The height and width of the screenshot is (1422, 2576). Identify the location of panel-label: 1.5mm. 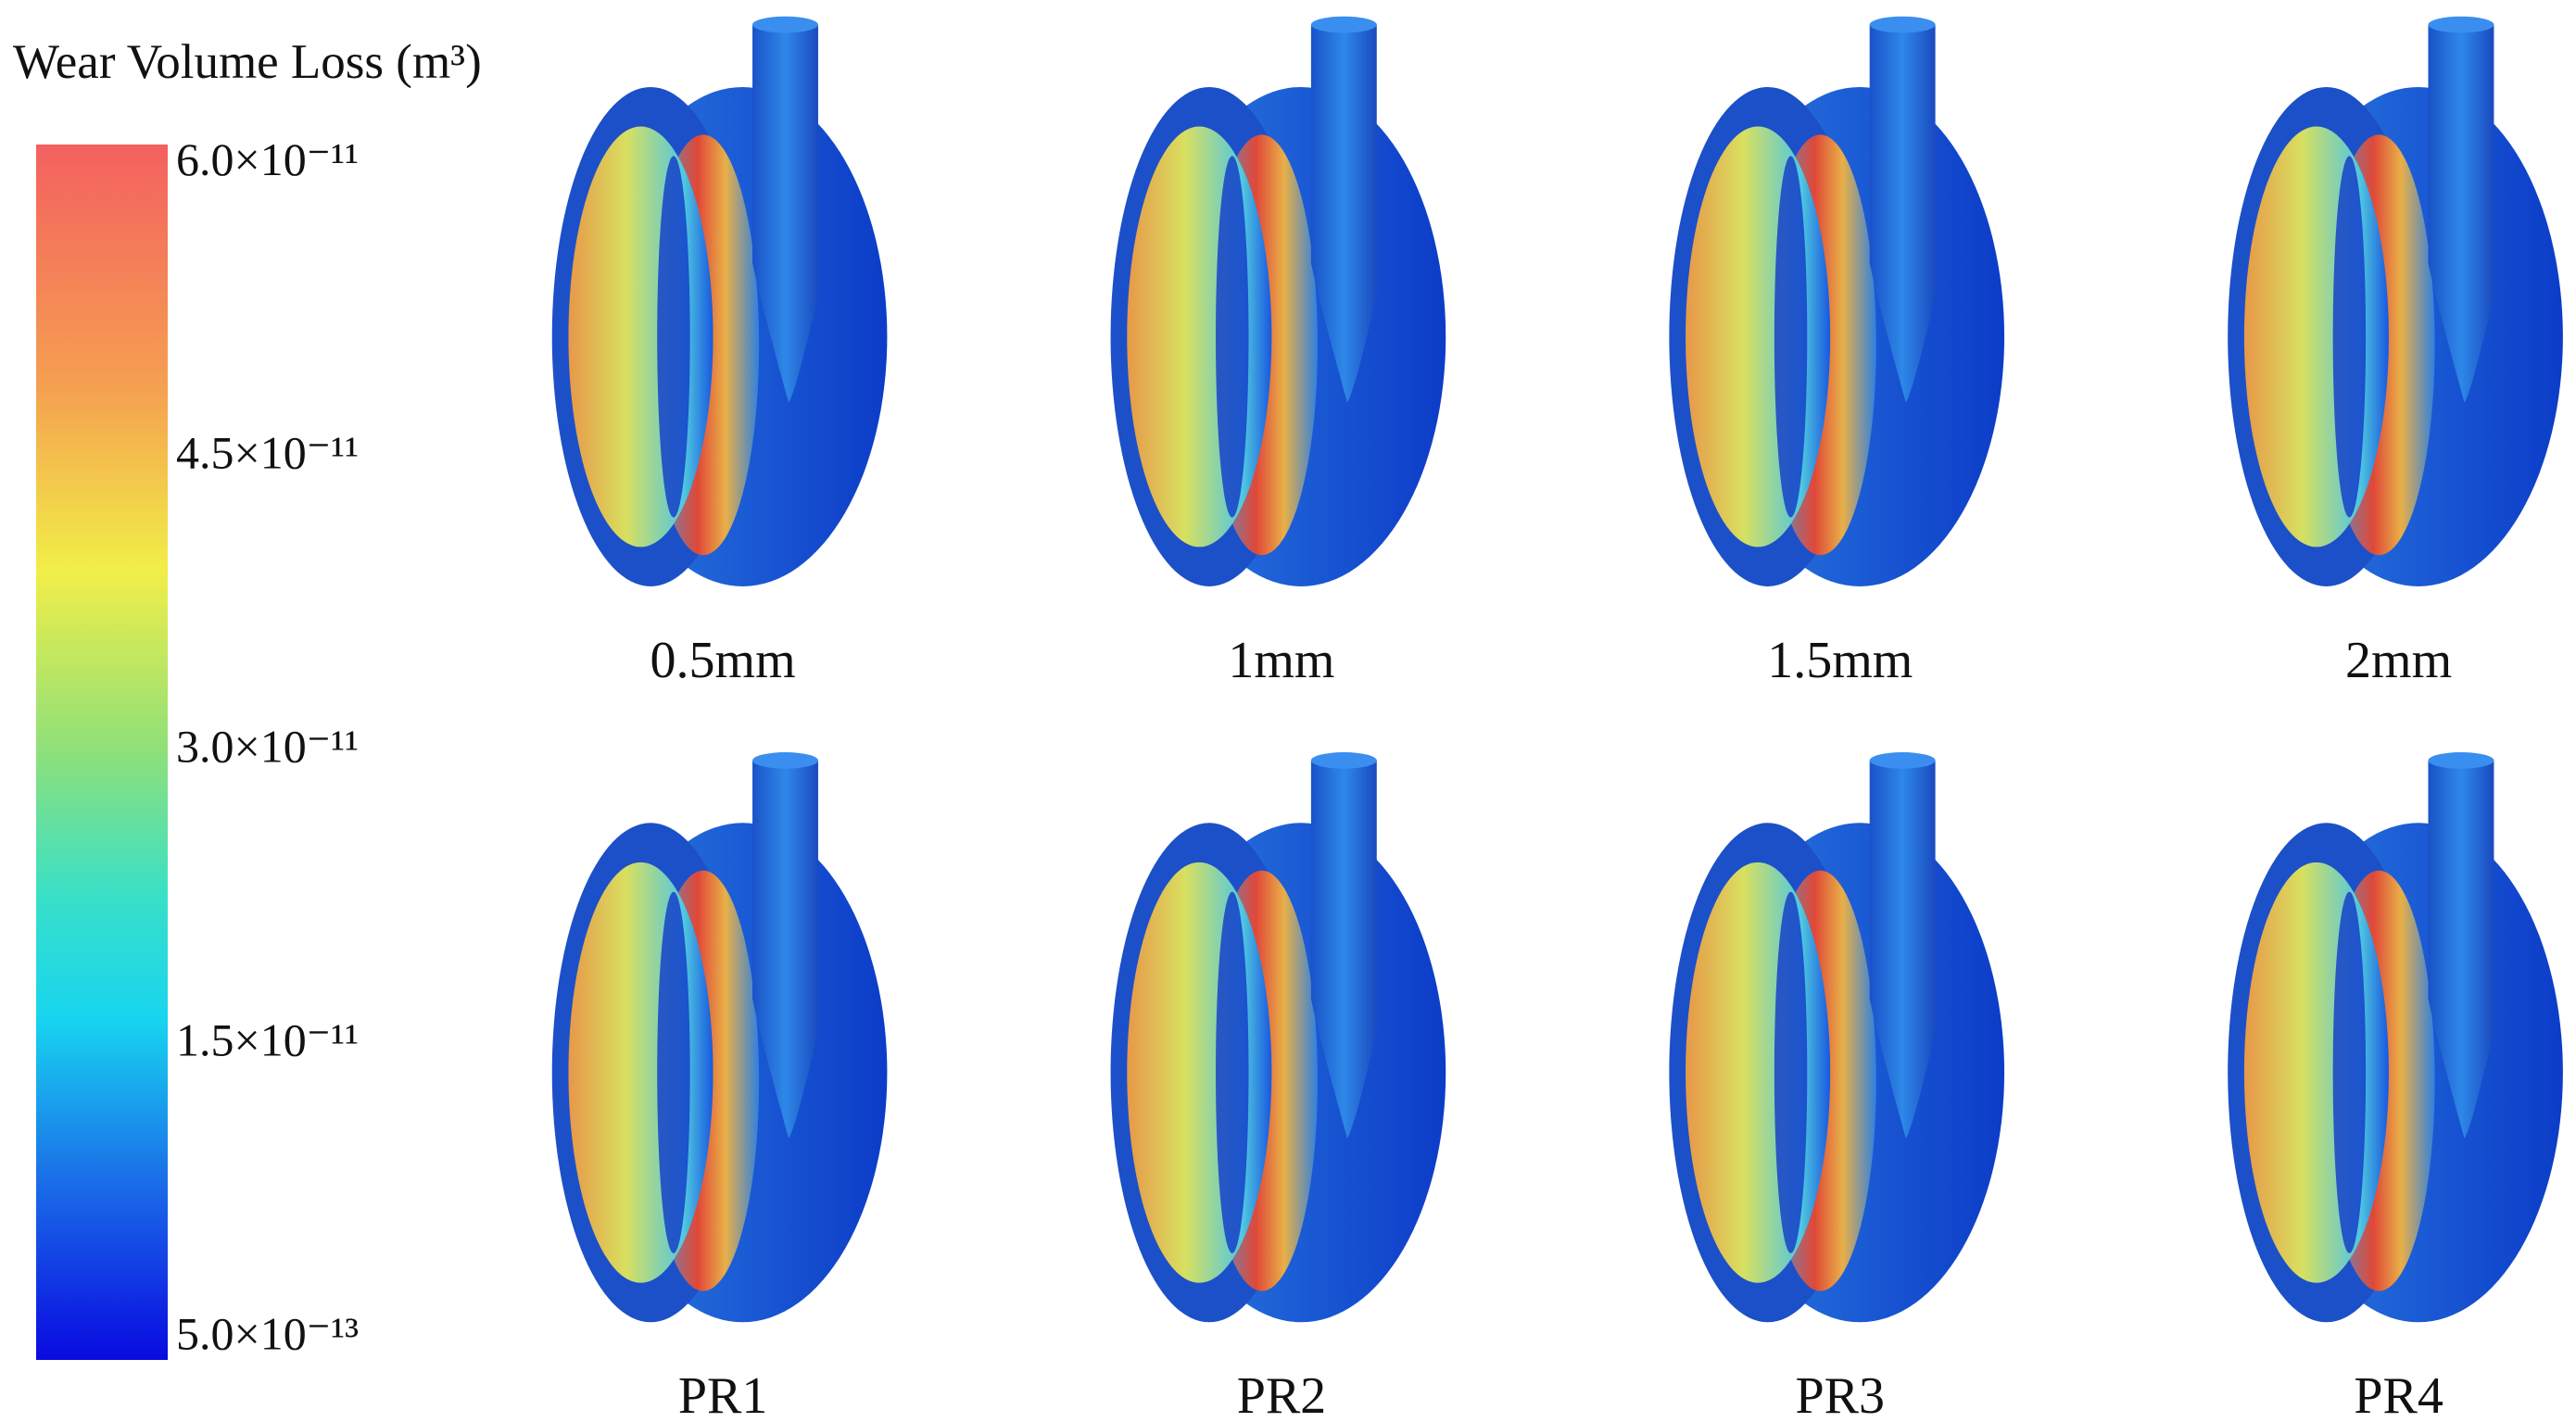
(1840, 660).